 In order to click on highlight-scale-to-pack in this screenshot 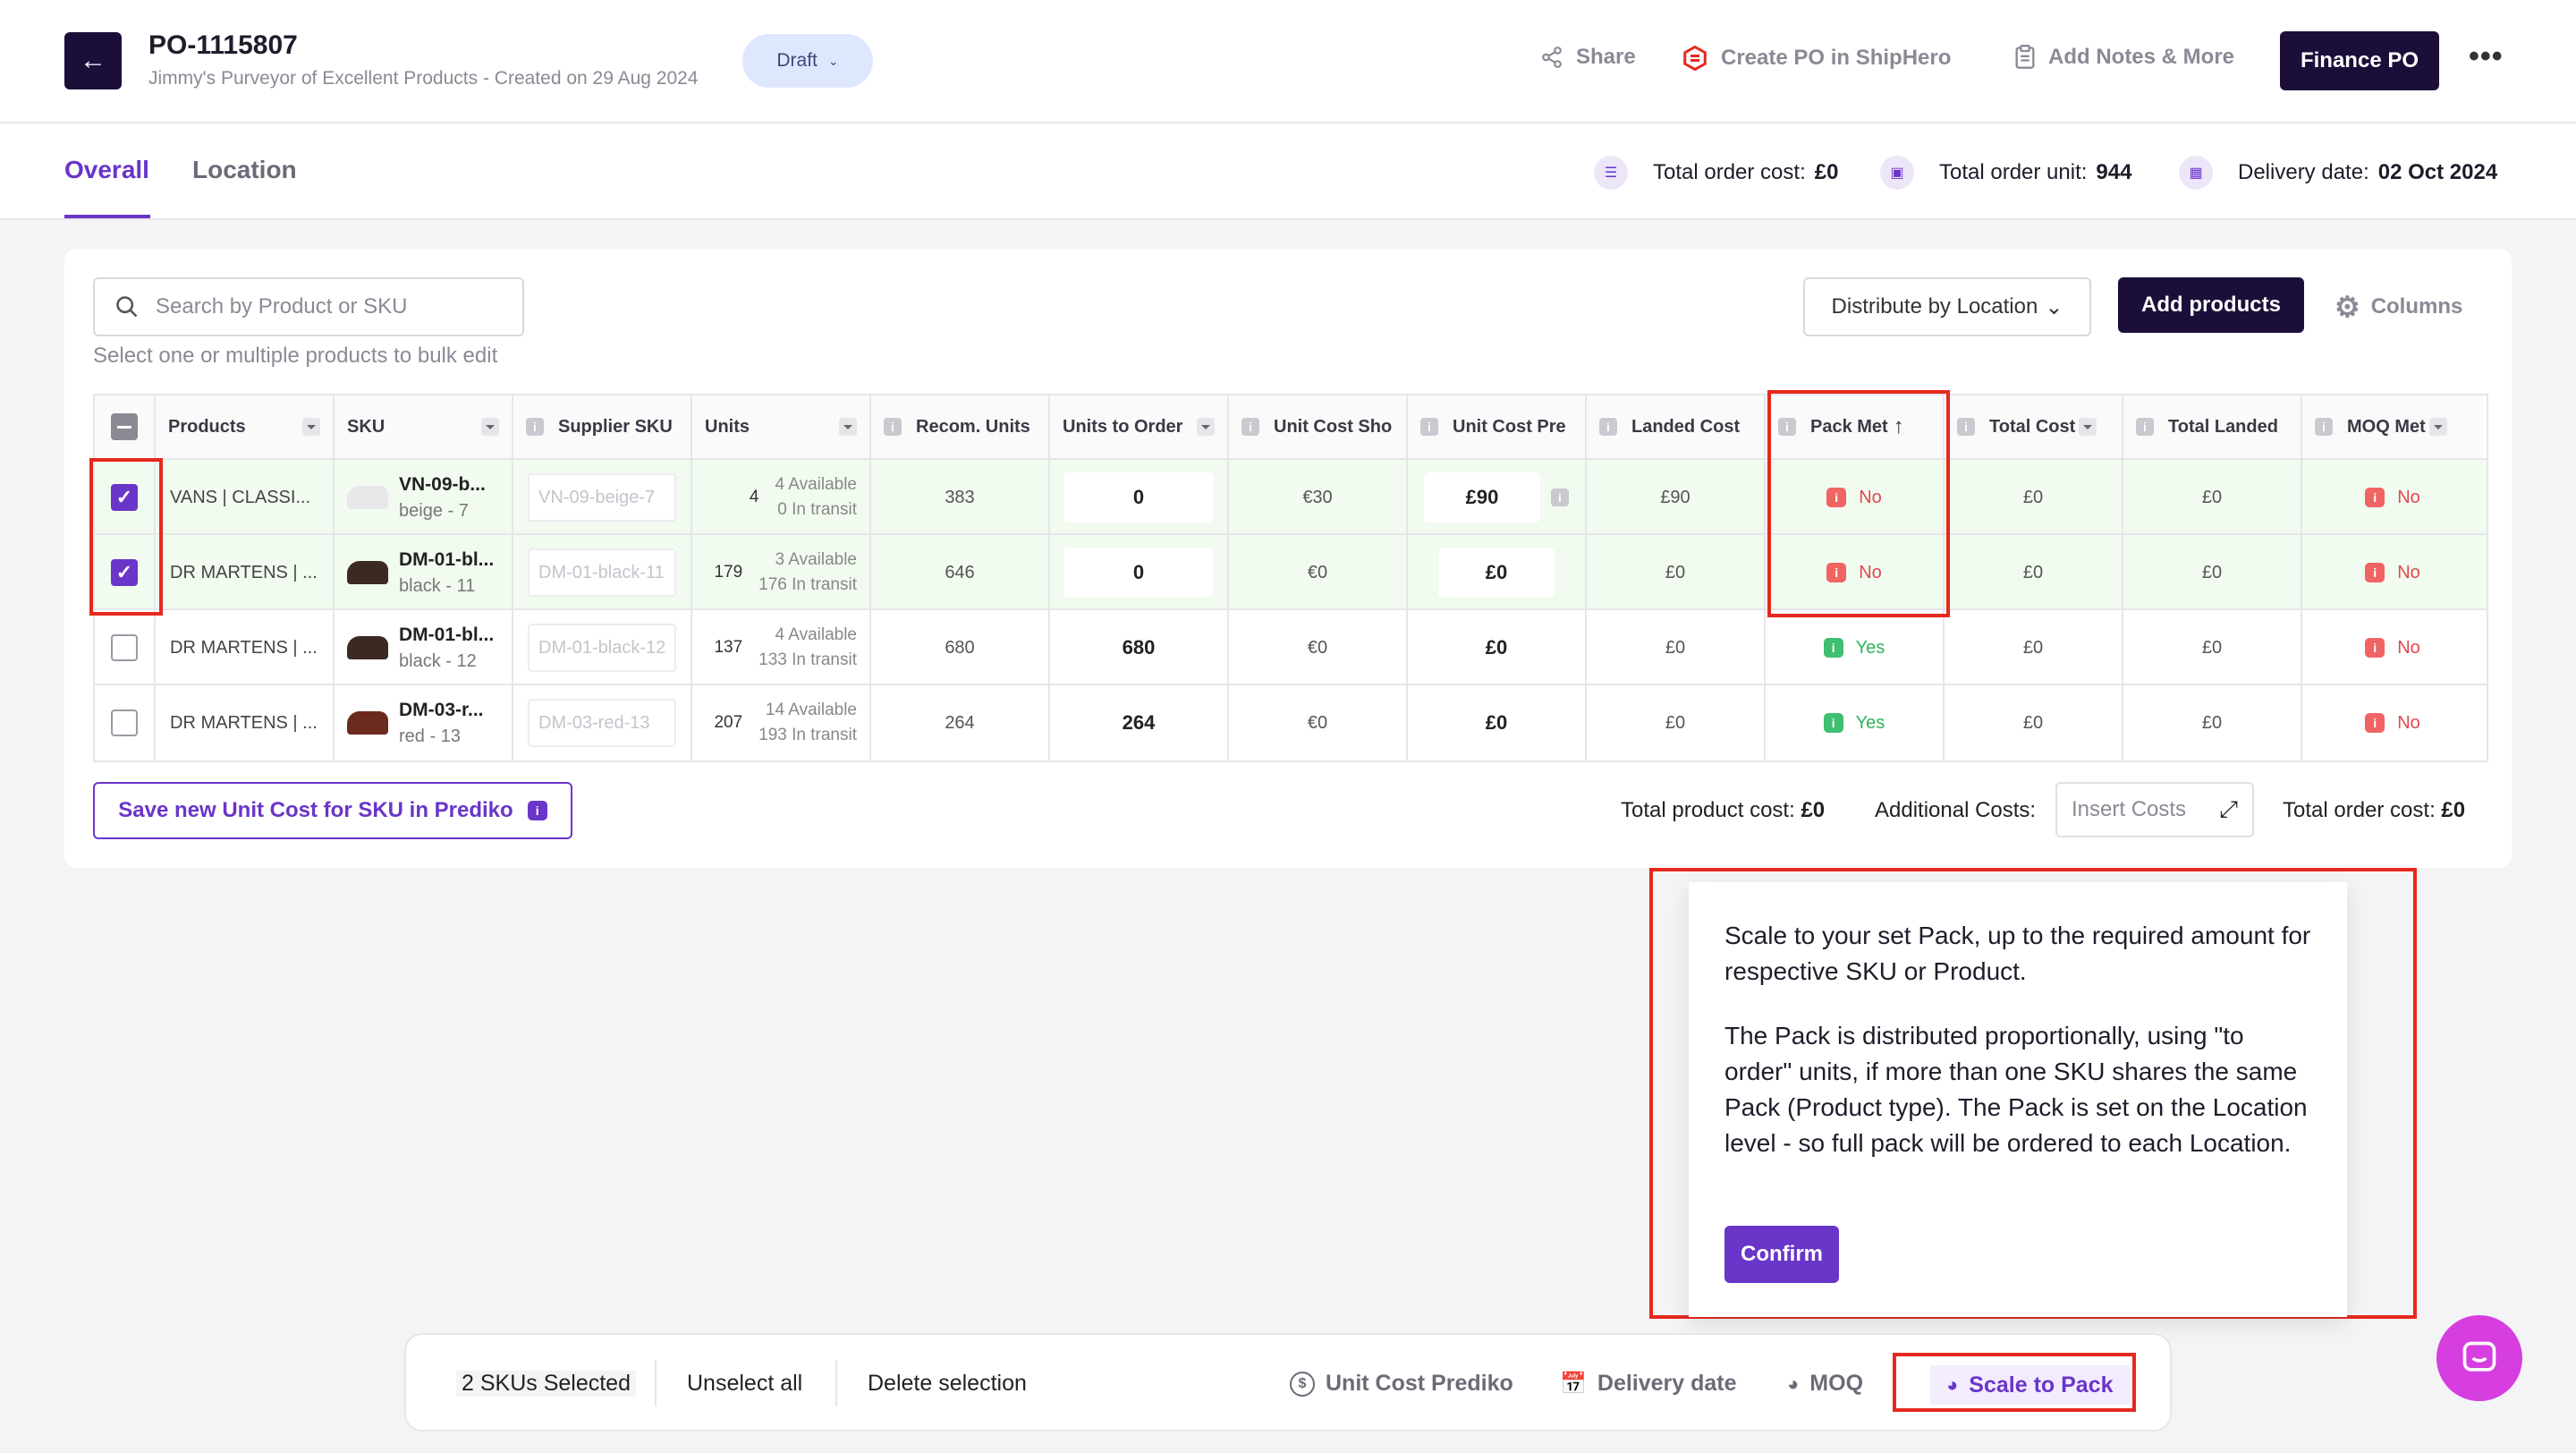, I will do `click(2014, 1382)`.